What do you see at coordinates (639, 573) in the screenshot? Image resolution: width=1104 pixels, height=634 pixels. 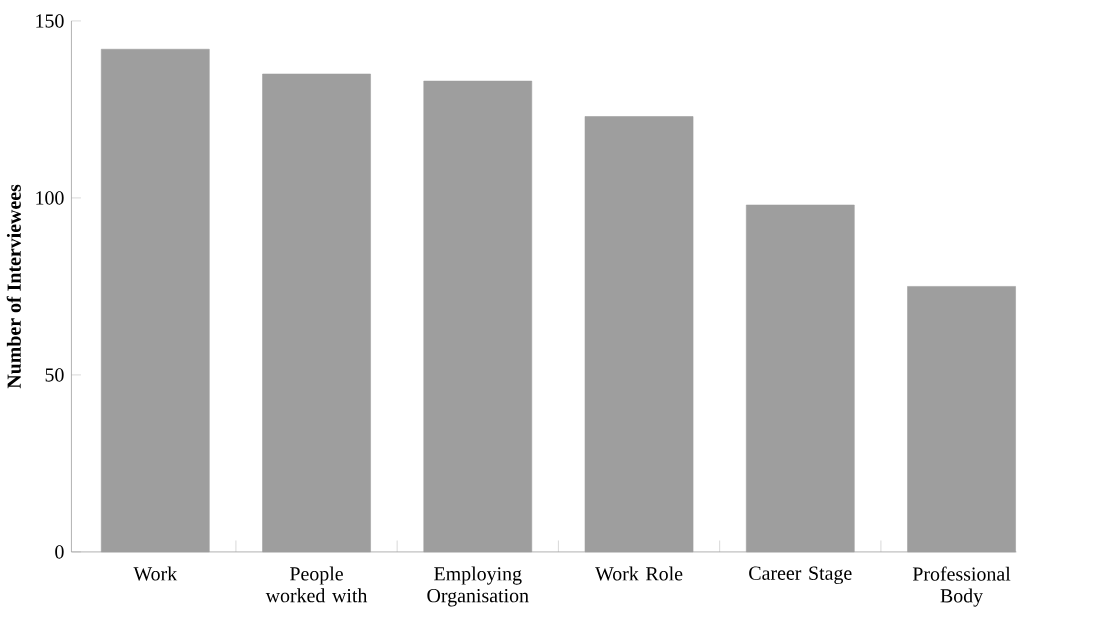 I see `x-tick-label: Work Role` at bounding box center [639, 573].